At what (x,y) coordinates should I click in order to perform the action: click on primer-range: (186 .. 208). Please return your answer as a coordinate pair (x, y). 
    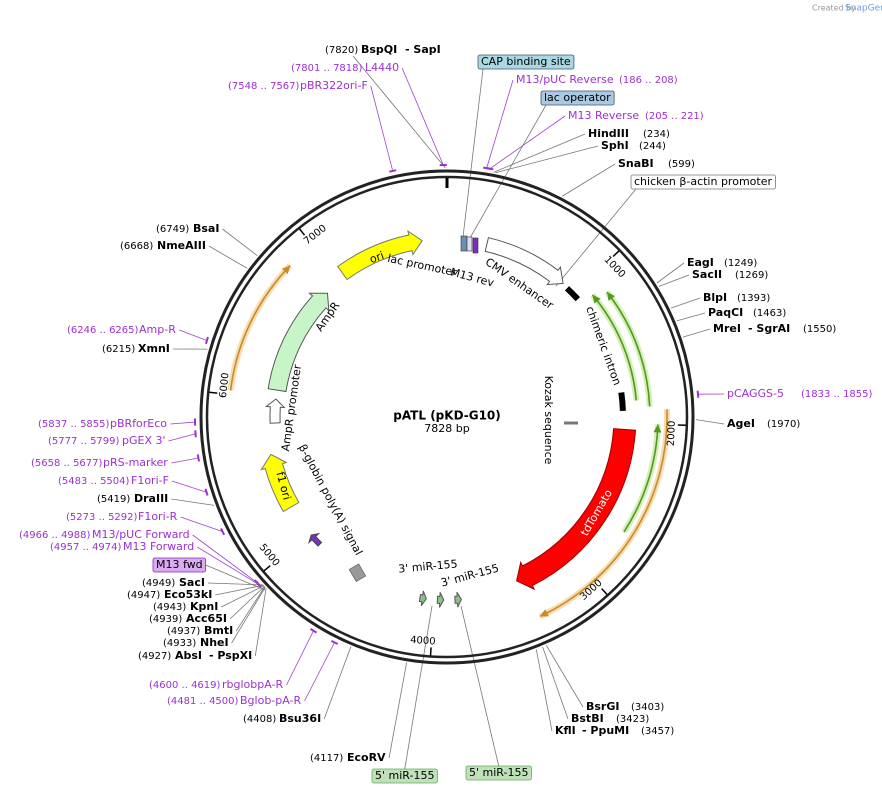
    Looking at the image, I should click on (648, 80).